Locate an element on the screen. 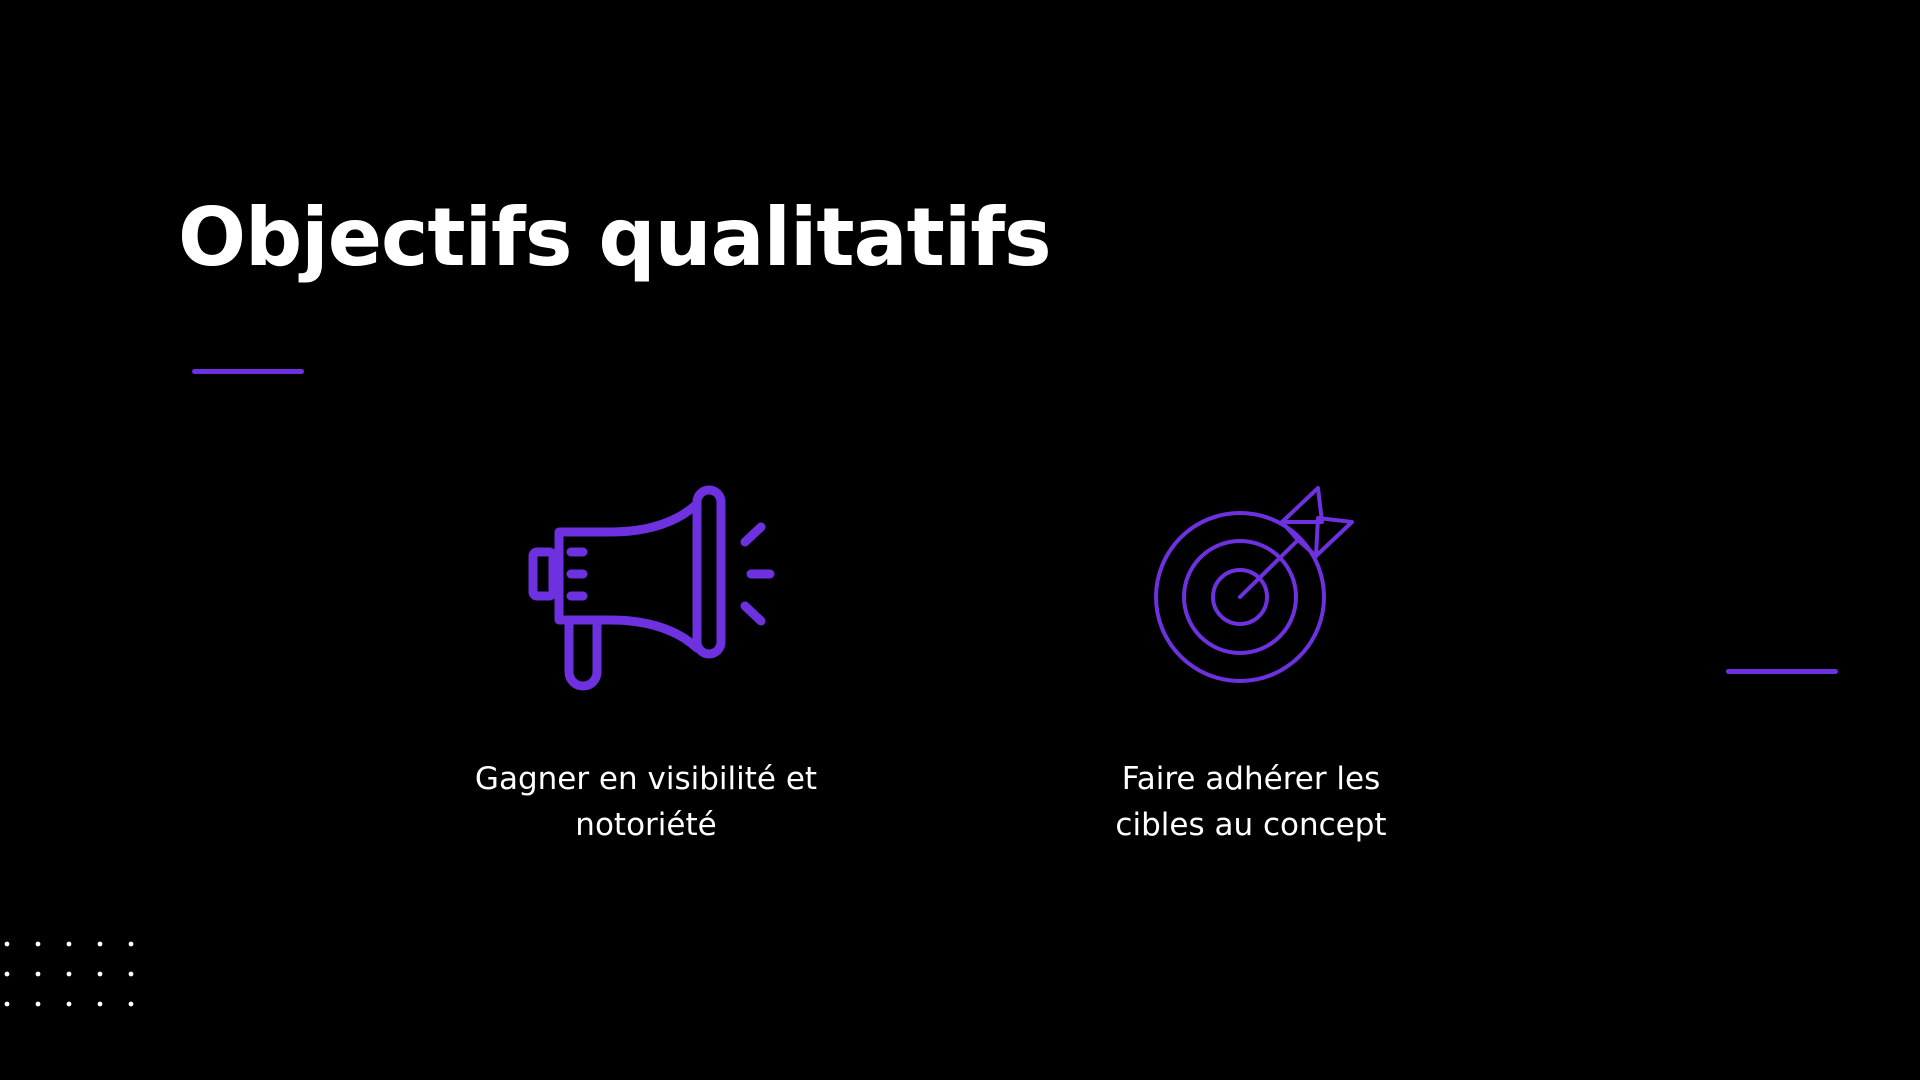 This screenshot has width=1920, height=1080. caption-line: notoriété is located at coordinates (646, 825).